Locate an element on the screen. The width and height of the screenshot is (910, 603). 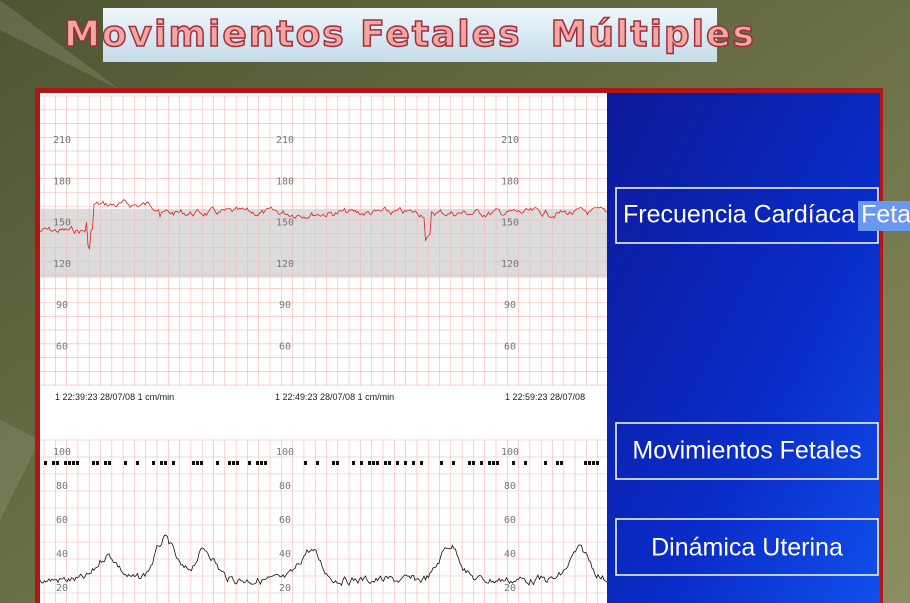
menu-item-highlight: Fetal is located at coordinates (885, 215).